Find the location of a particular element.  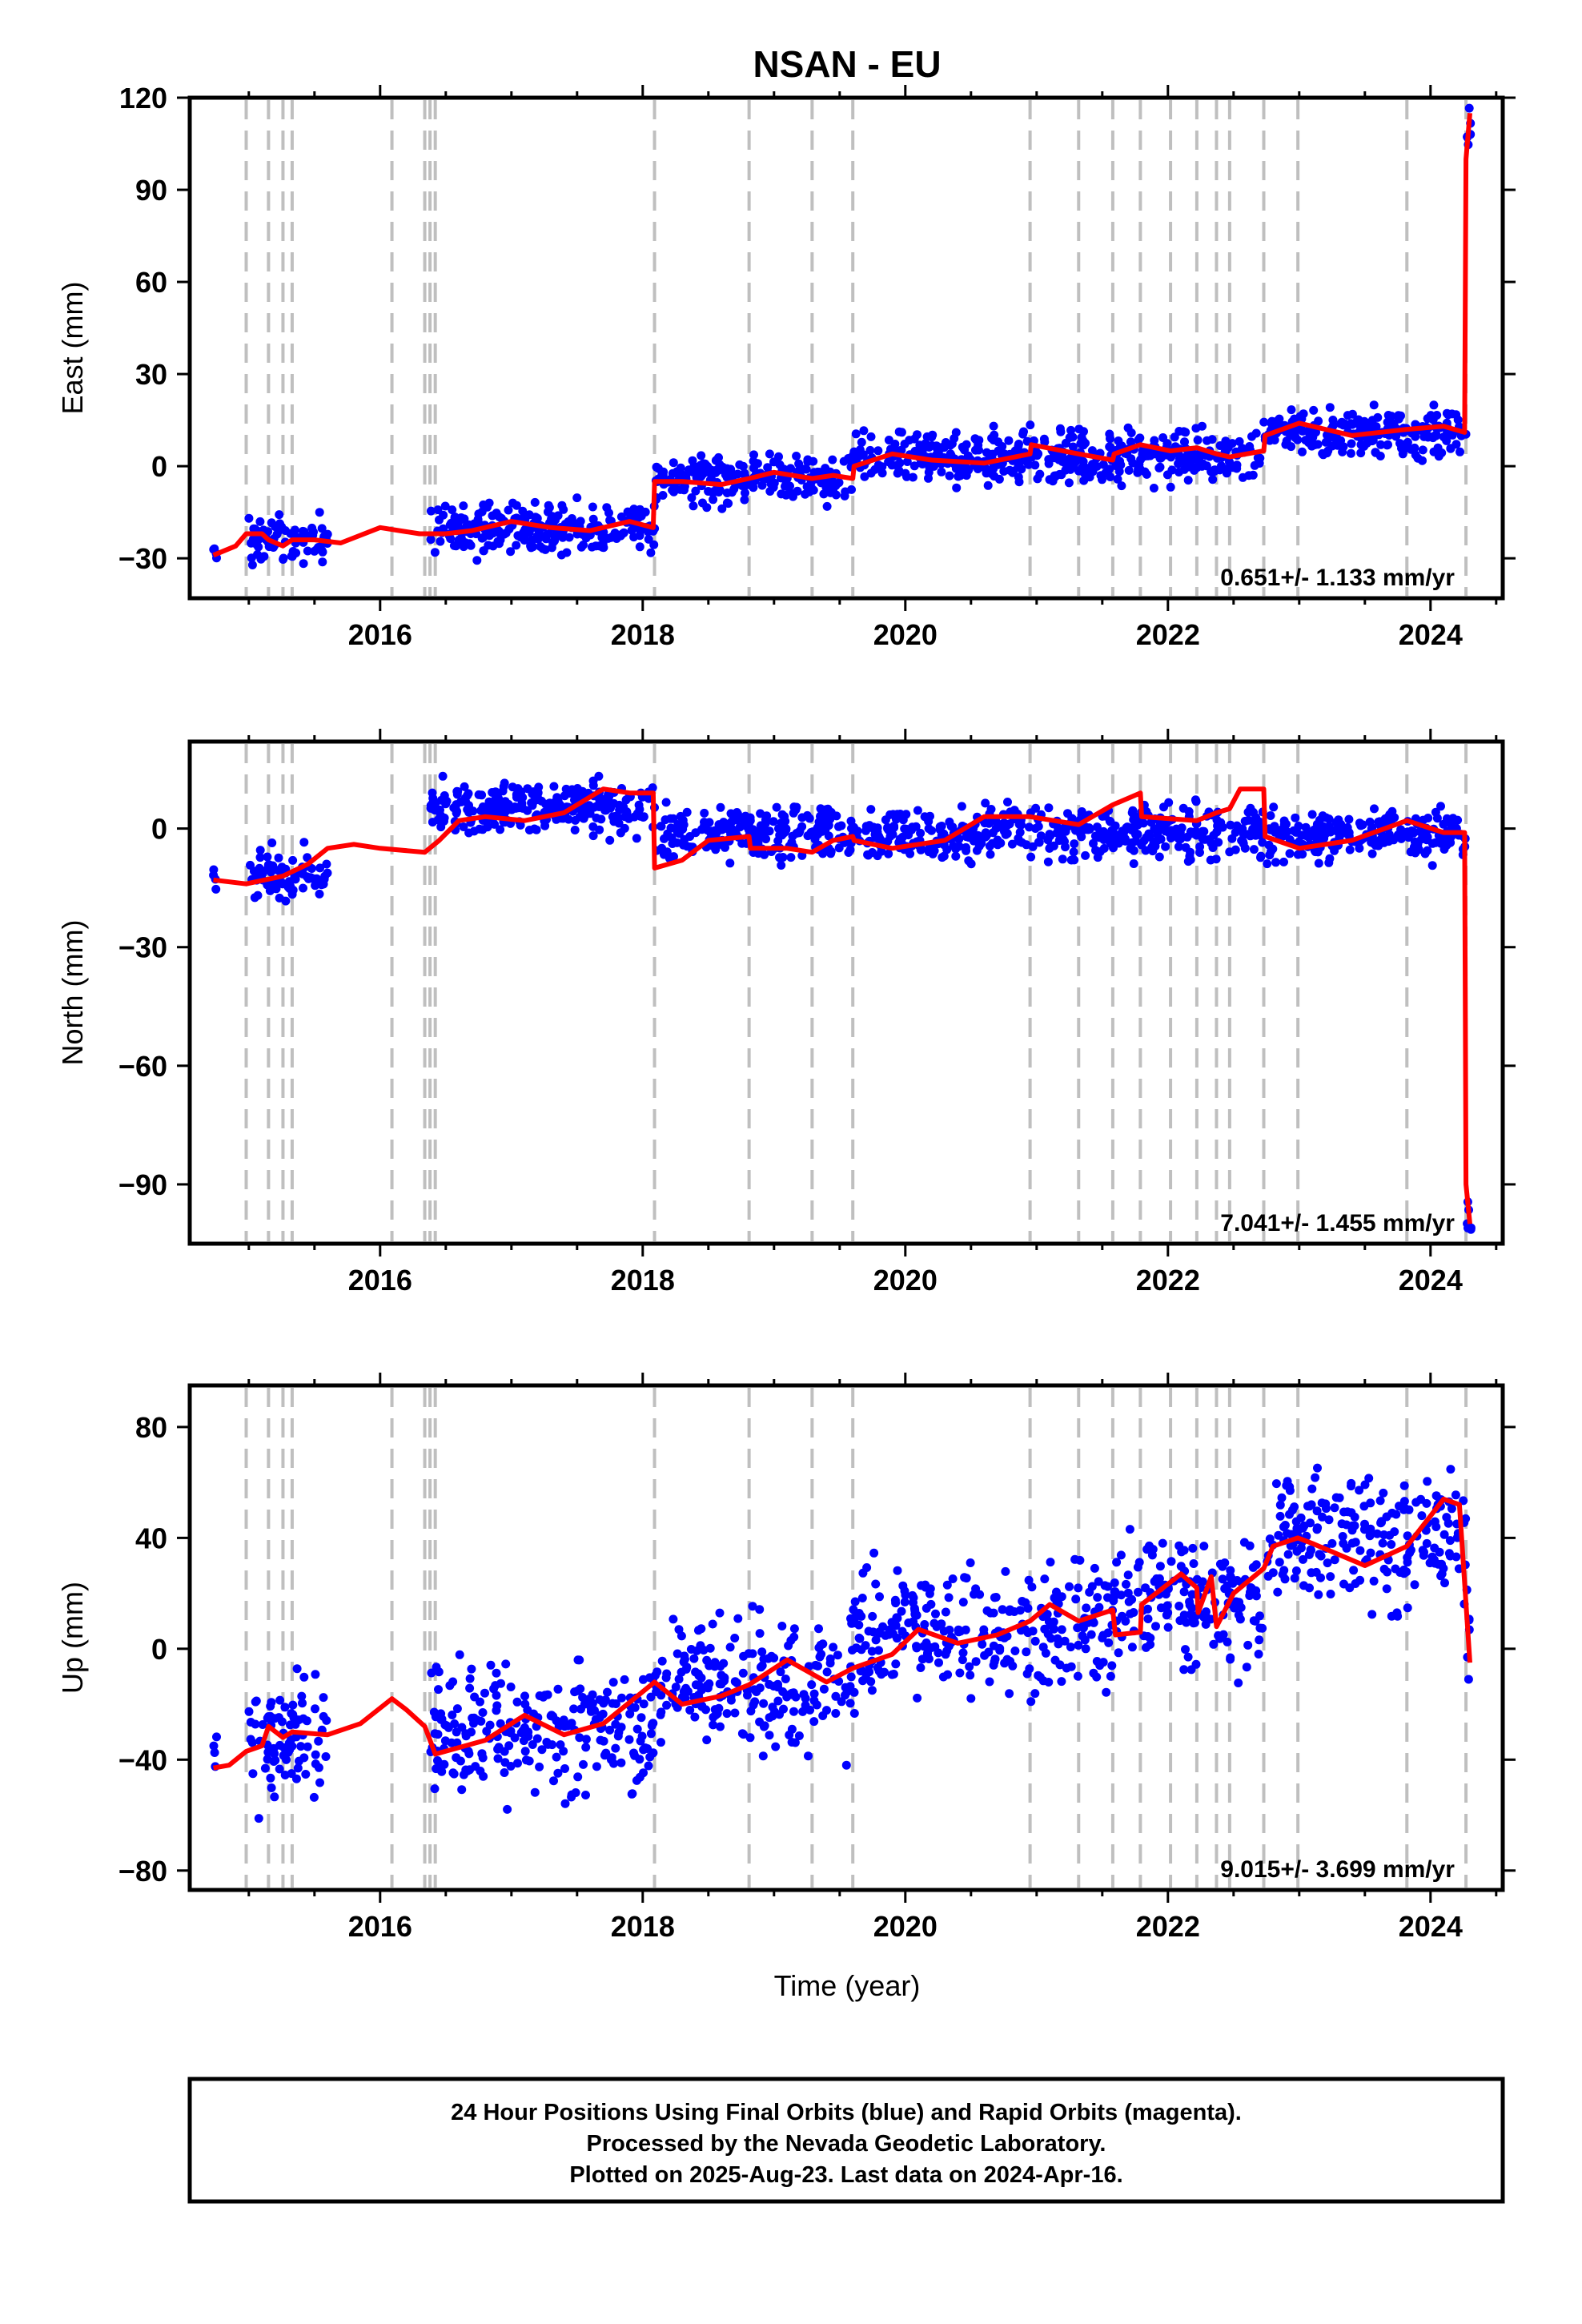

y-tick-label: 40 is located at coordinates (151, 1538).